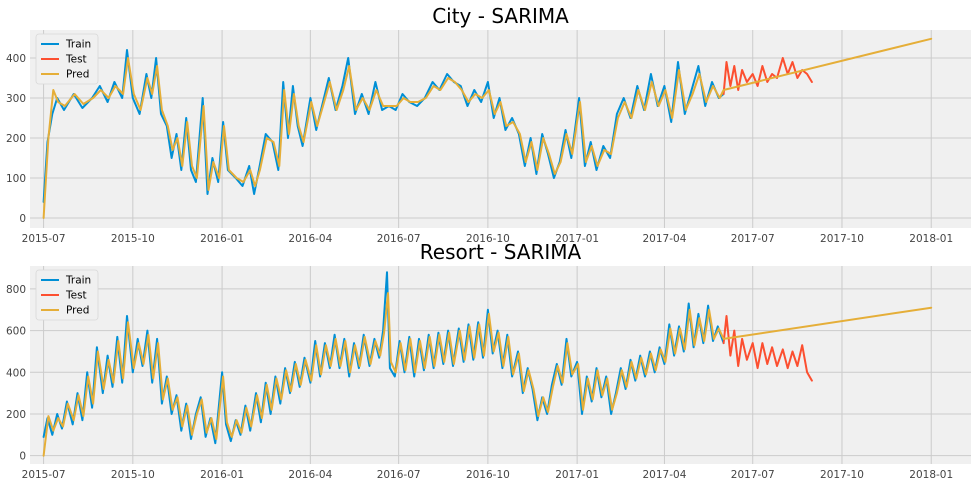 Image resolution: width=976 pixels, height=483 pixels. What do you see at coordinates (16, 179) in the screenshot?
I see `y-tick-label: 100` at bounding box center [16, 179].